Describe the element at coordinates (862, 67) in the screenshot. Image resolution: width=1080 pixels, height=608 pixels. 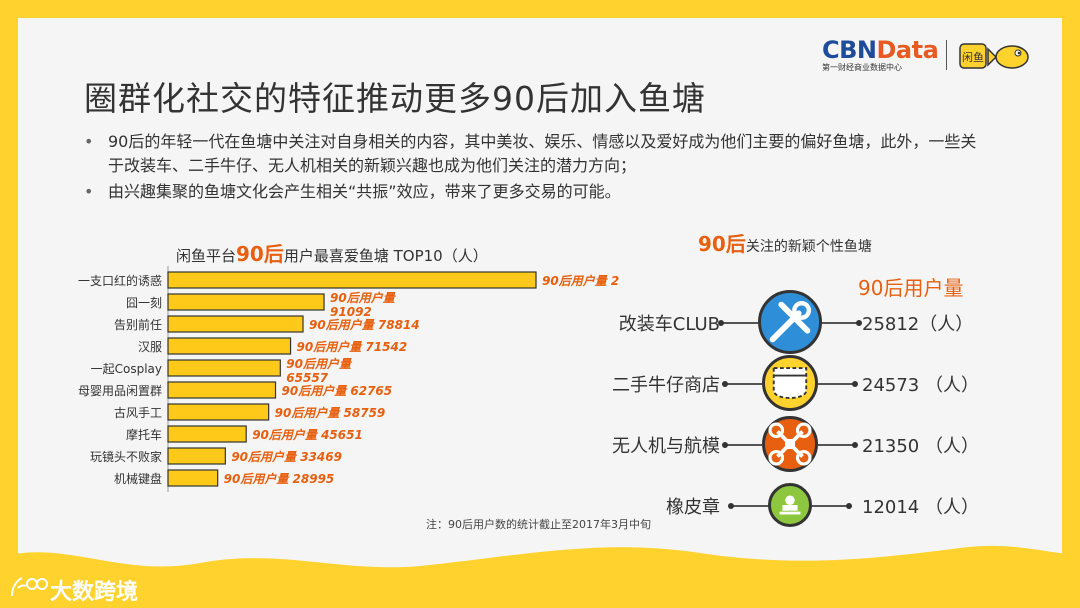
I see `logo-subtitle: 第一财经商业数据中心` at that location.